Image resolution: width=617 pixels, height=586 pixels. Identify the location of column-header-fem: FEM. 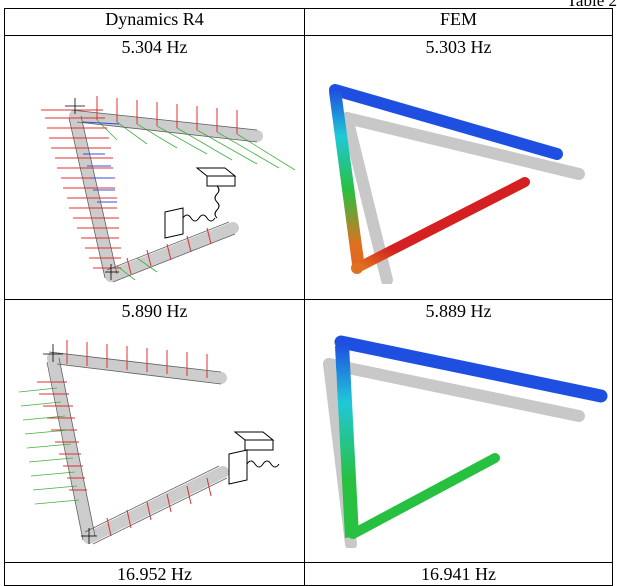
(458, 22).